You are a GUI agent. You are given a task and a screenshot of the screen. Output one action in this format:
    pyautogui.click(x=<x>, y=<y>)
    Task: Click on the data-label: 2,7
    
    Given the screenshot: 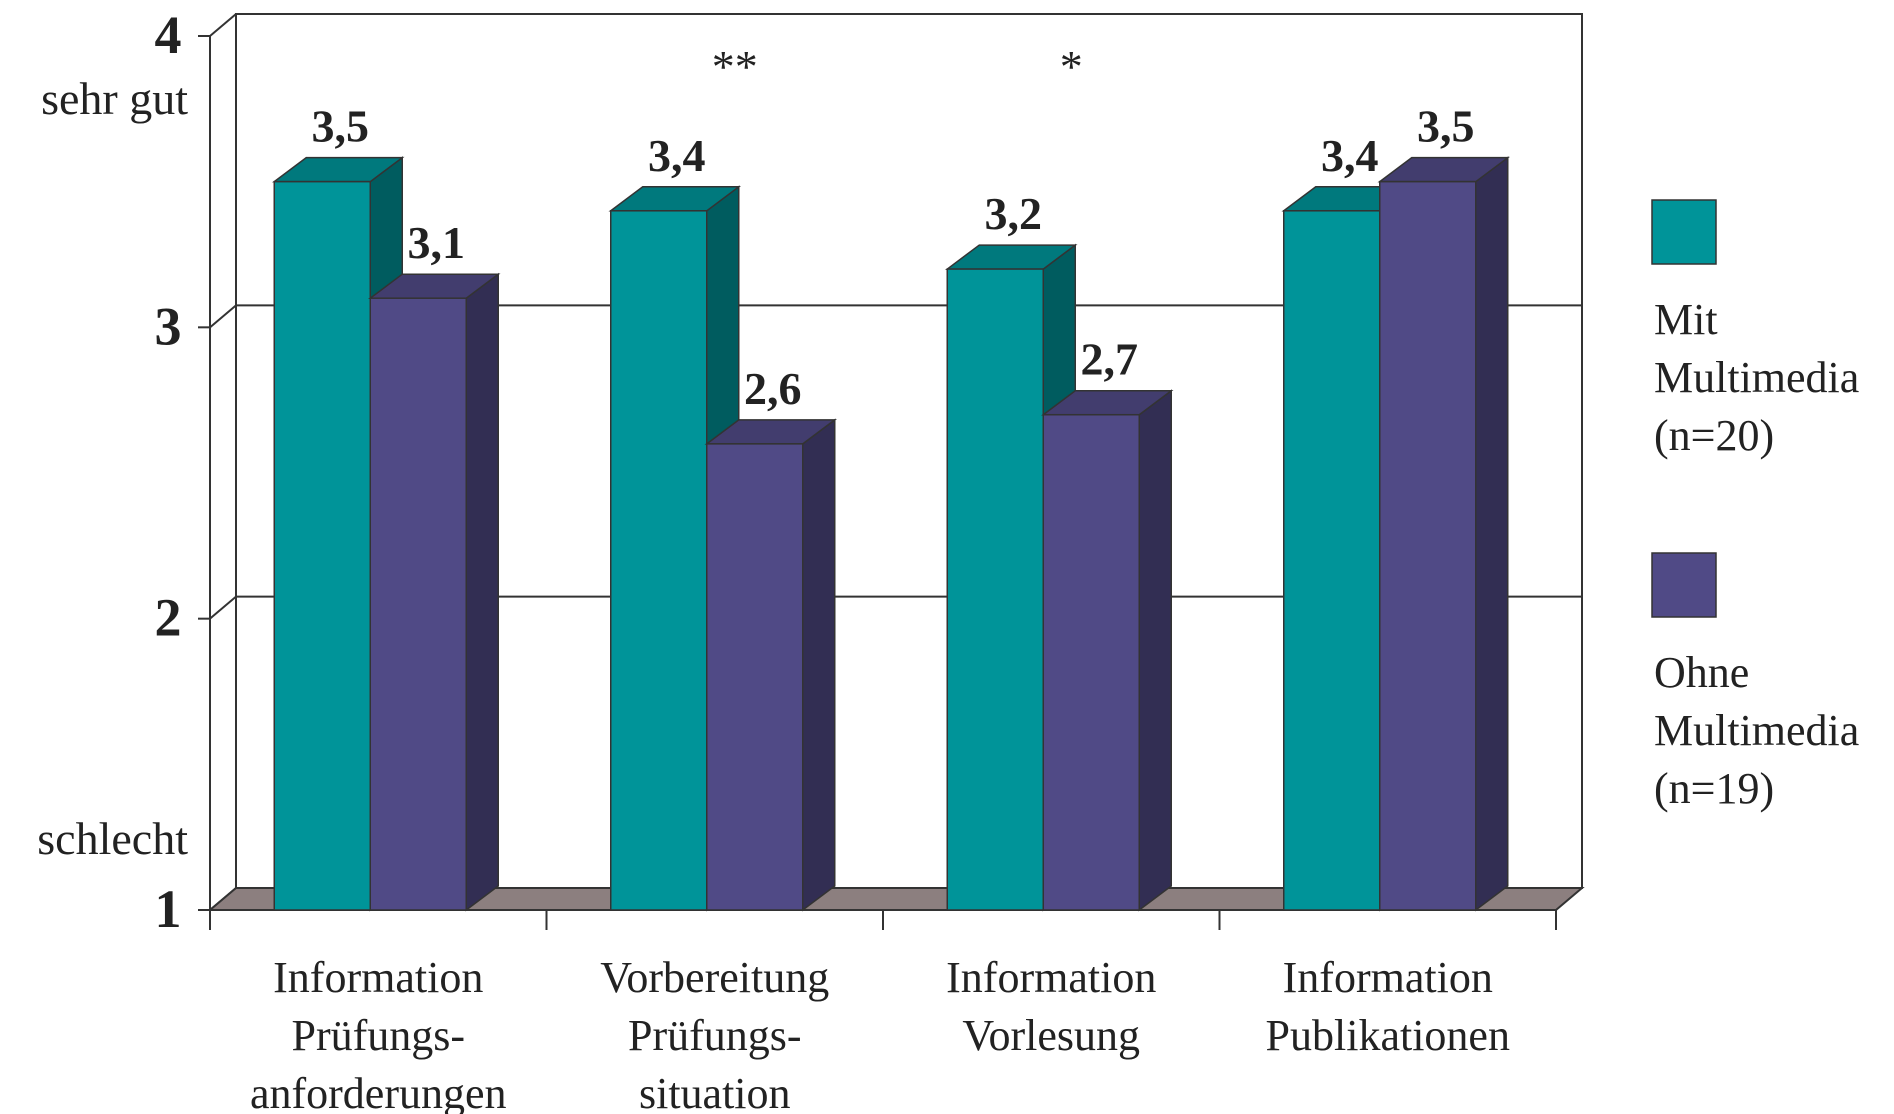 What is the action you would take?
    pyautogui.click(x=1110, y=359)
    